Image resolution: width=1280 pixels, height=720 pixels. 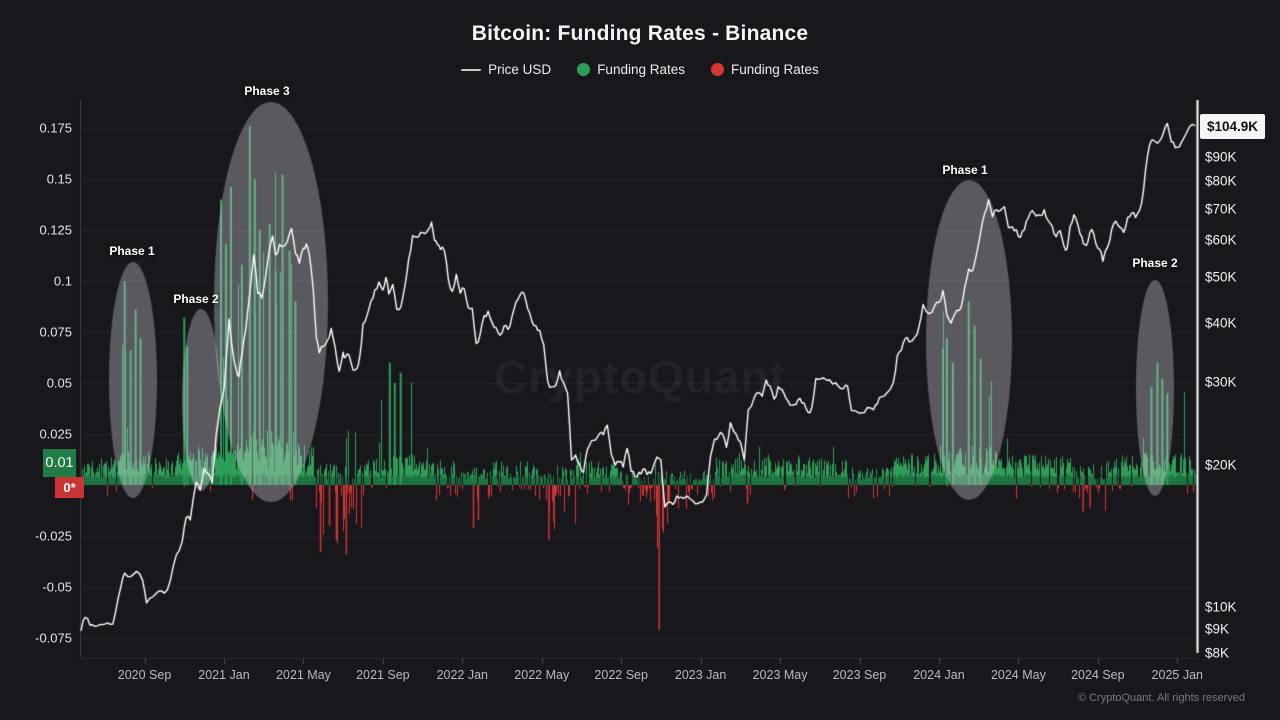 I want to click on left-axis-tick-label: 0.15, so click(x=59, y=179).